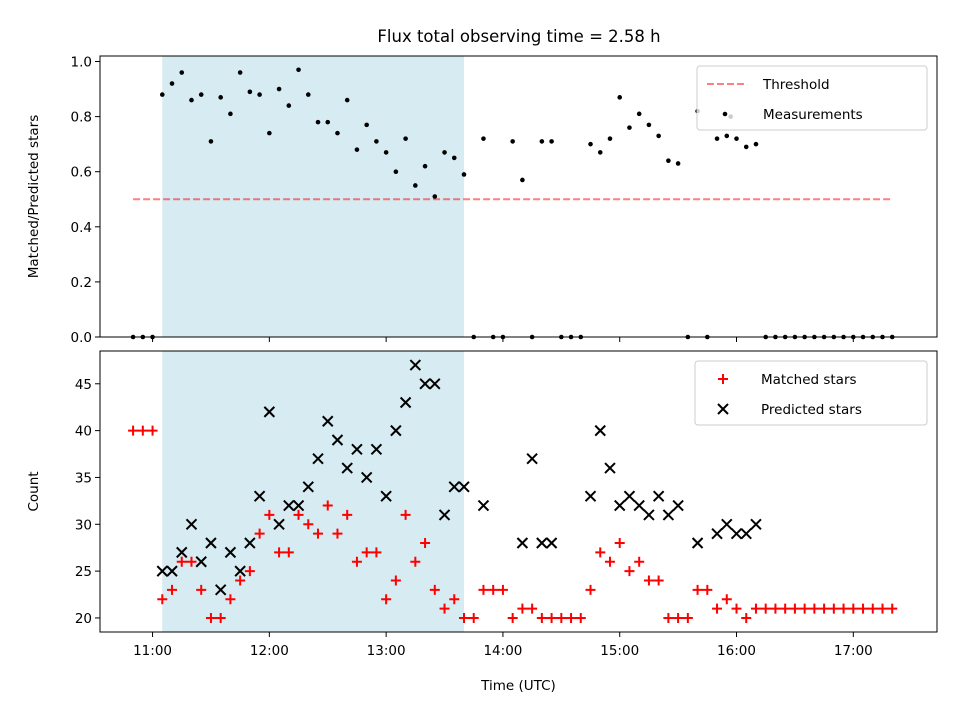 The height and width of the screenshot is (720, 960). I want to click on legend-box, so click(812, 98).